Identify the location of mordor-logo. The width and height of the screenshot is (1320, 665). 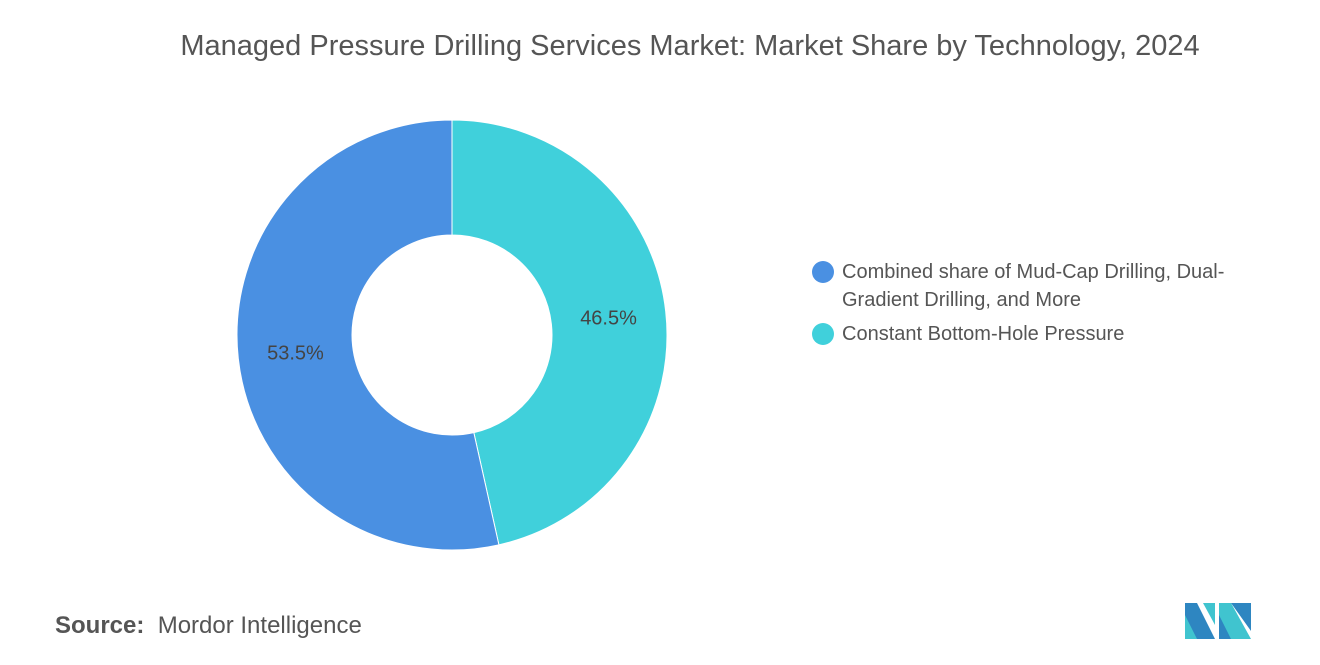
(1218, 621).